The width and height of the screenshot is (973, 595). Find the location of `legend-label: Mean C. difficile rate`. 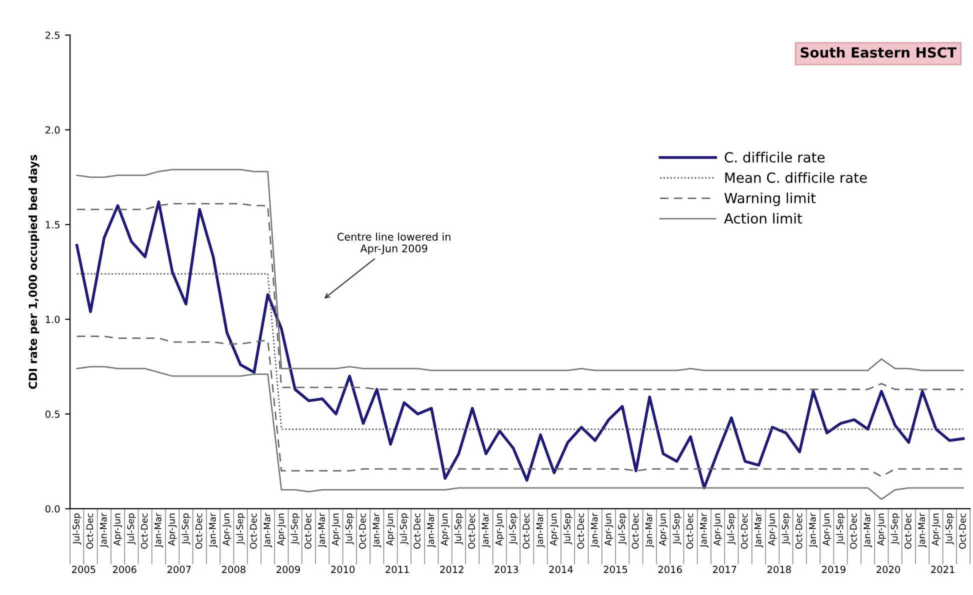

legend-label: Mean C. difficile rate is located at coordinates (796, 177).